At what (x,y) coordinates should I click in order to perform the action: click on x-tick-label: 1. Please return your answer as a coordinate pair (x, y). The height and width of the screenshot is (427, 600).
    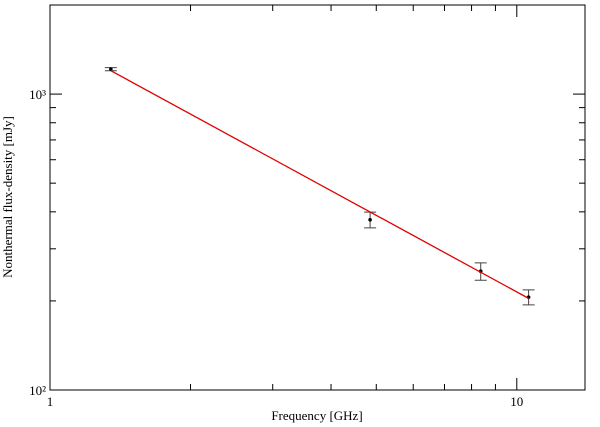
    Looking at the image, I should click on (50, 401).